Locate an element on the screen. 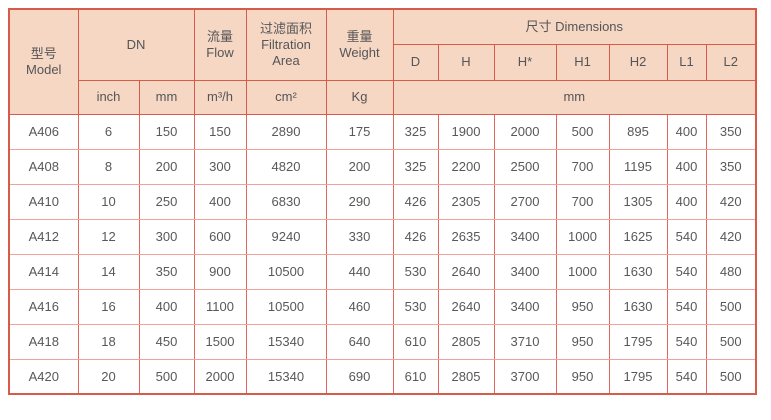  cell-dn-mm: 500 is located at coordinates (166, 376).